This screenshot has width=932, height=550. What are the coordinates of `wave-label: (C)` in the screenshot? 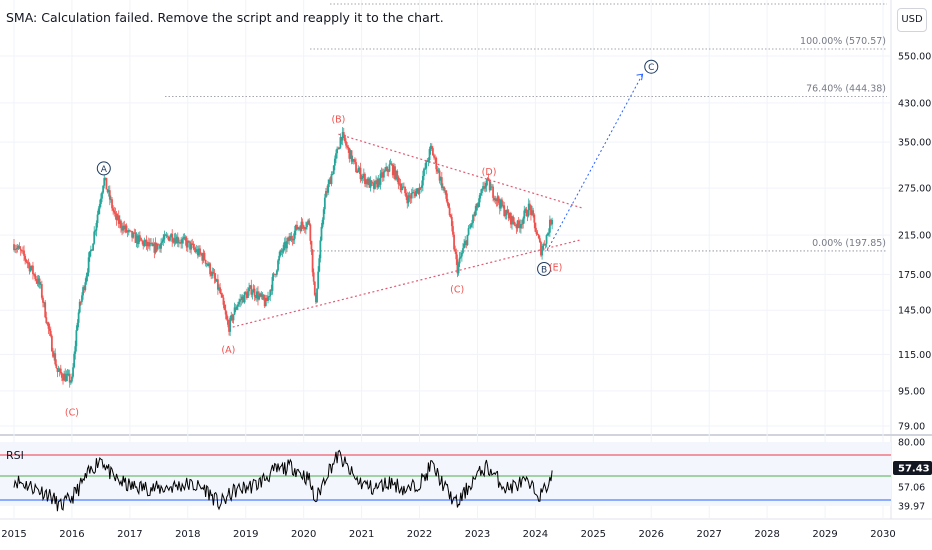 It's located at (72, 413).